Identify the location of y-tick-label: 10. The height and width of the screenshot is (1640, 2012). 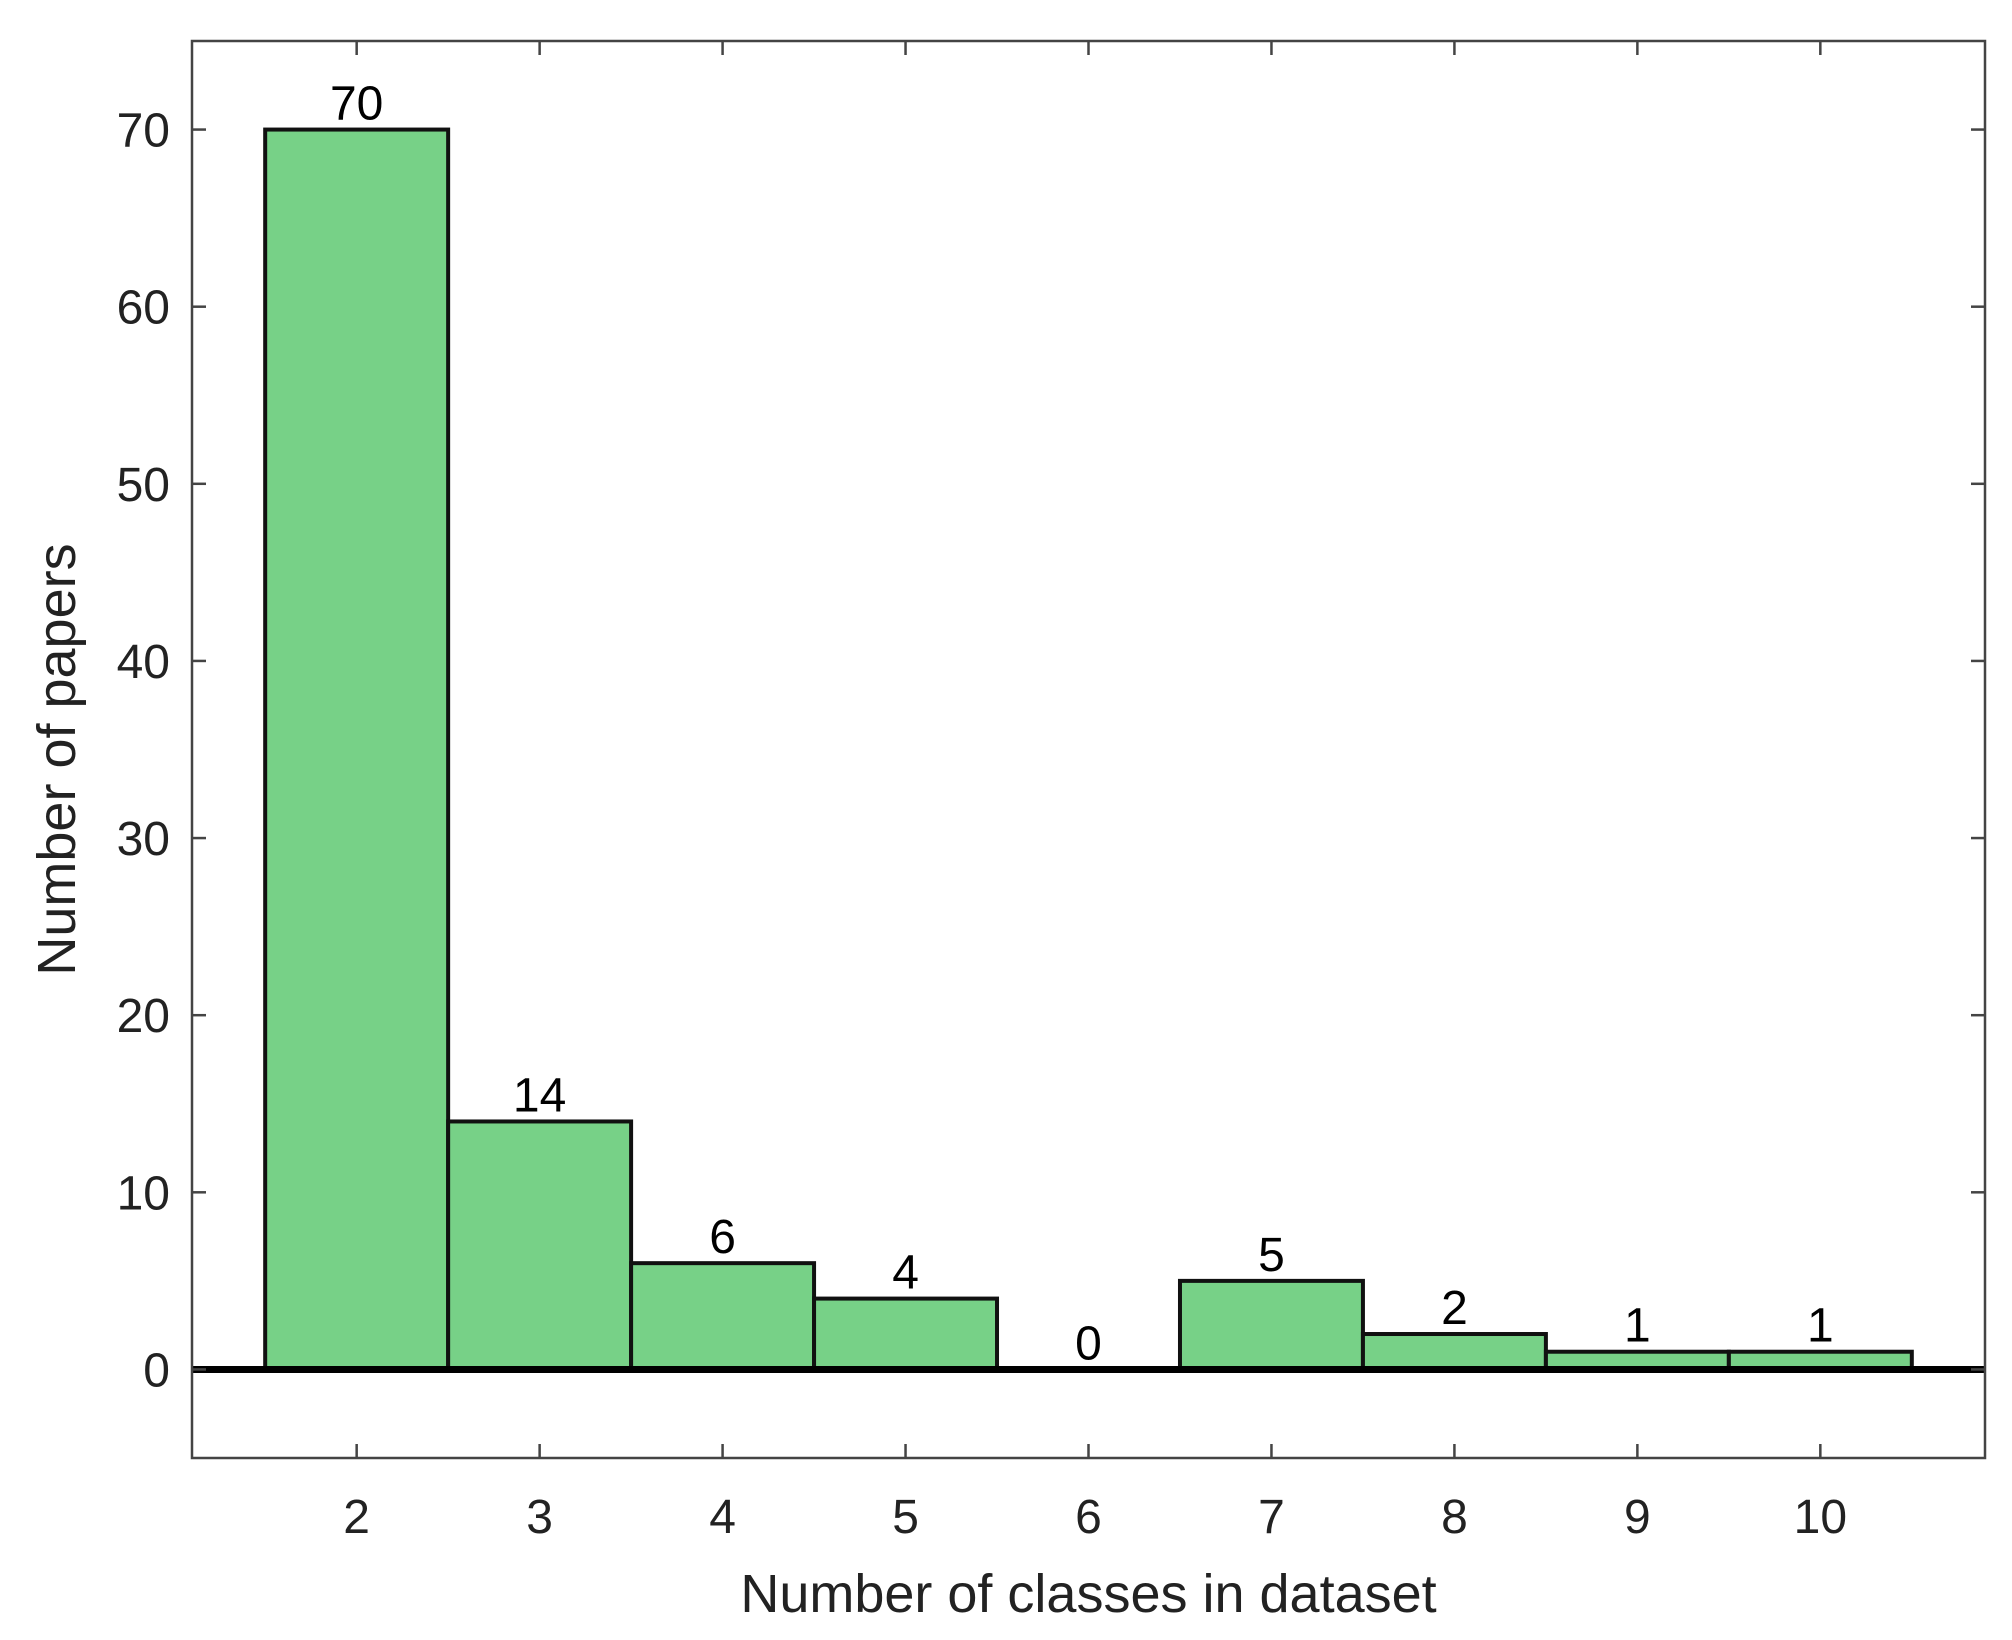
(143, 1193).